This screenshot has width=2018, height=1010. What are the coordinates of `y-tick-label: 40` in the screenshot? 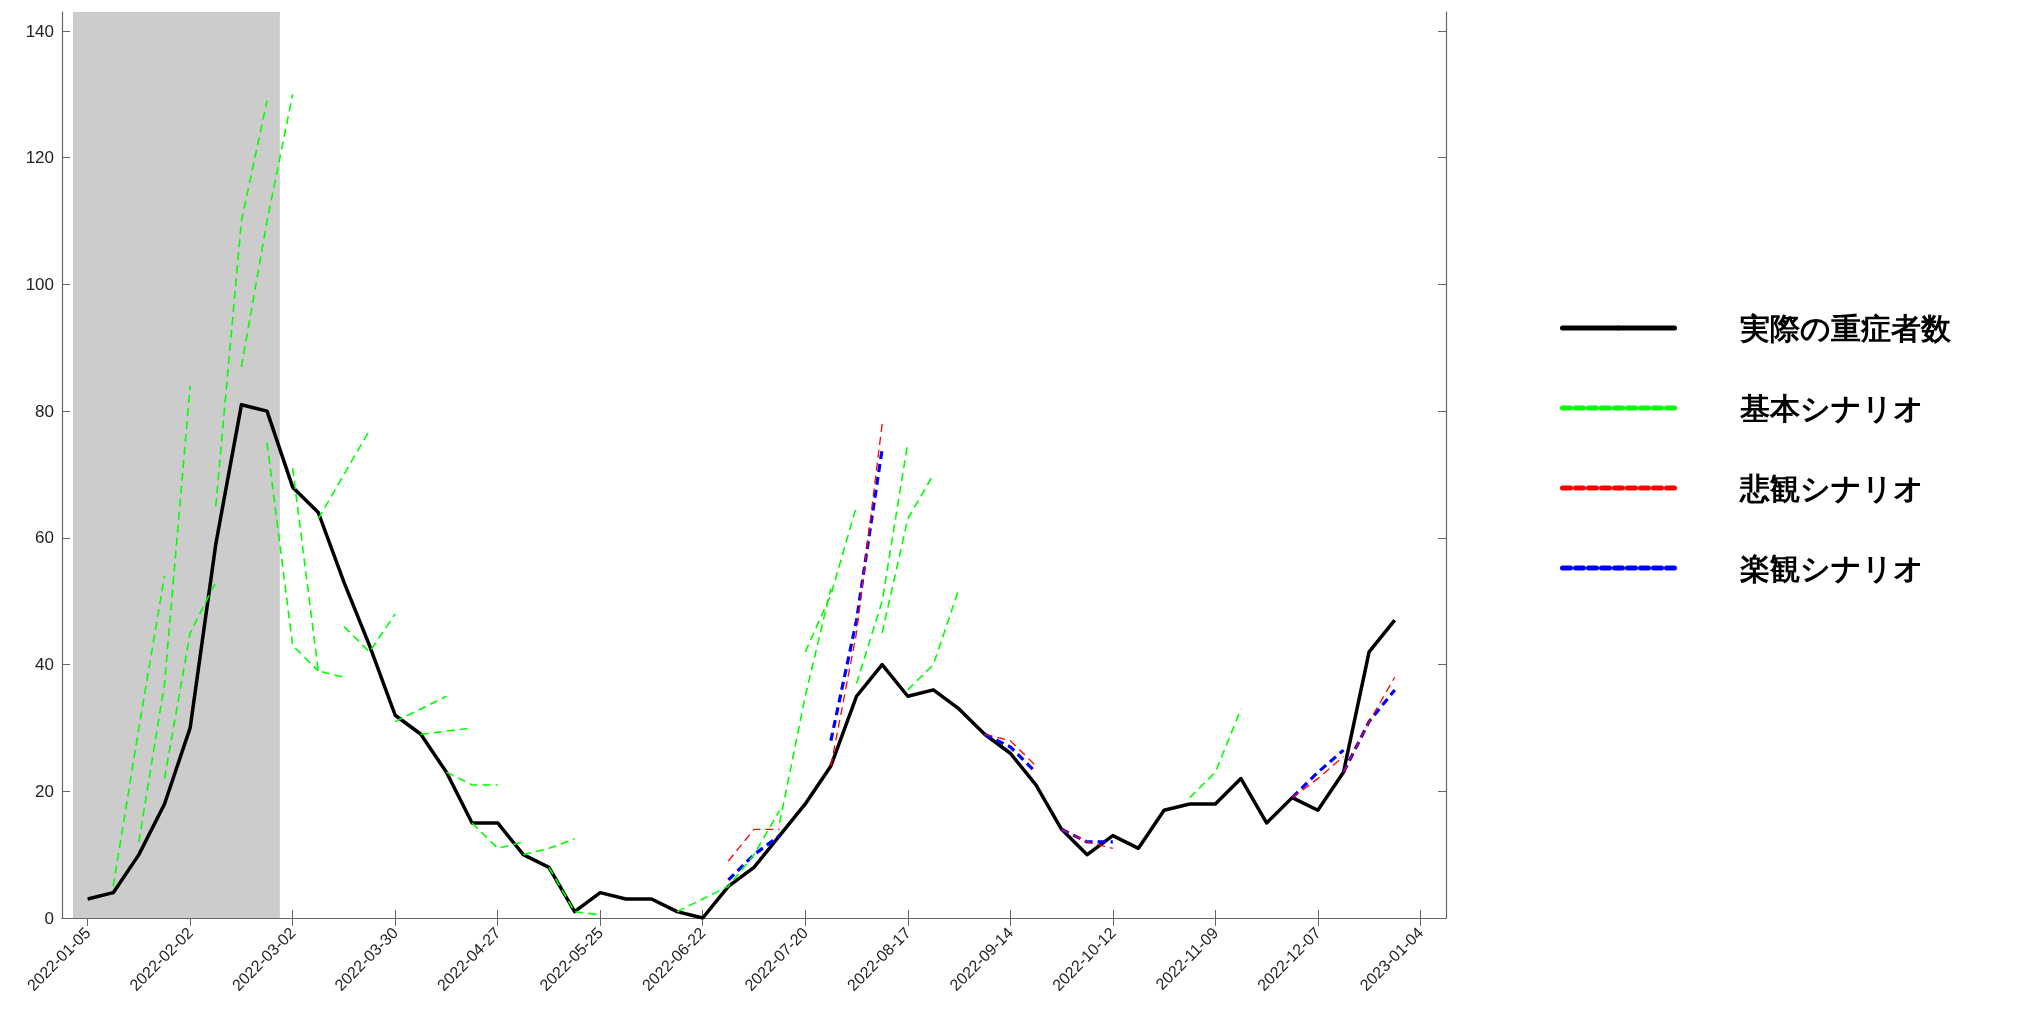 It's located at (44, 665).